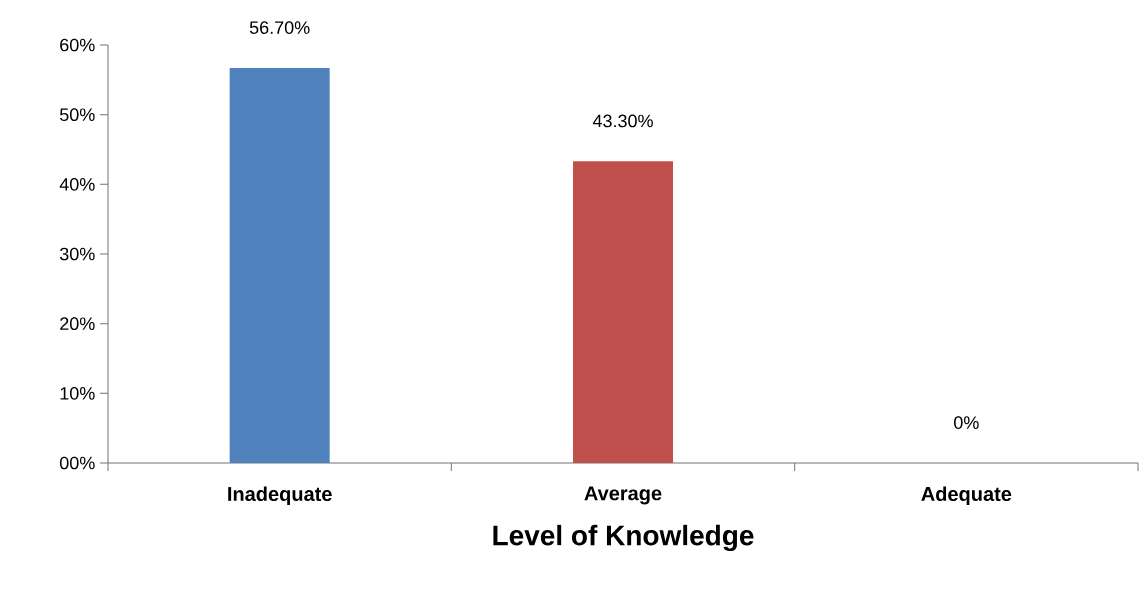 Image resolution: width=1148 pixels, height=596 pixels. What do you see at coordinates (622, 121) in the screenshot?
I see `data-label: 43.30%` at bounding box center [622, 121].